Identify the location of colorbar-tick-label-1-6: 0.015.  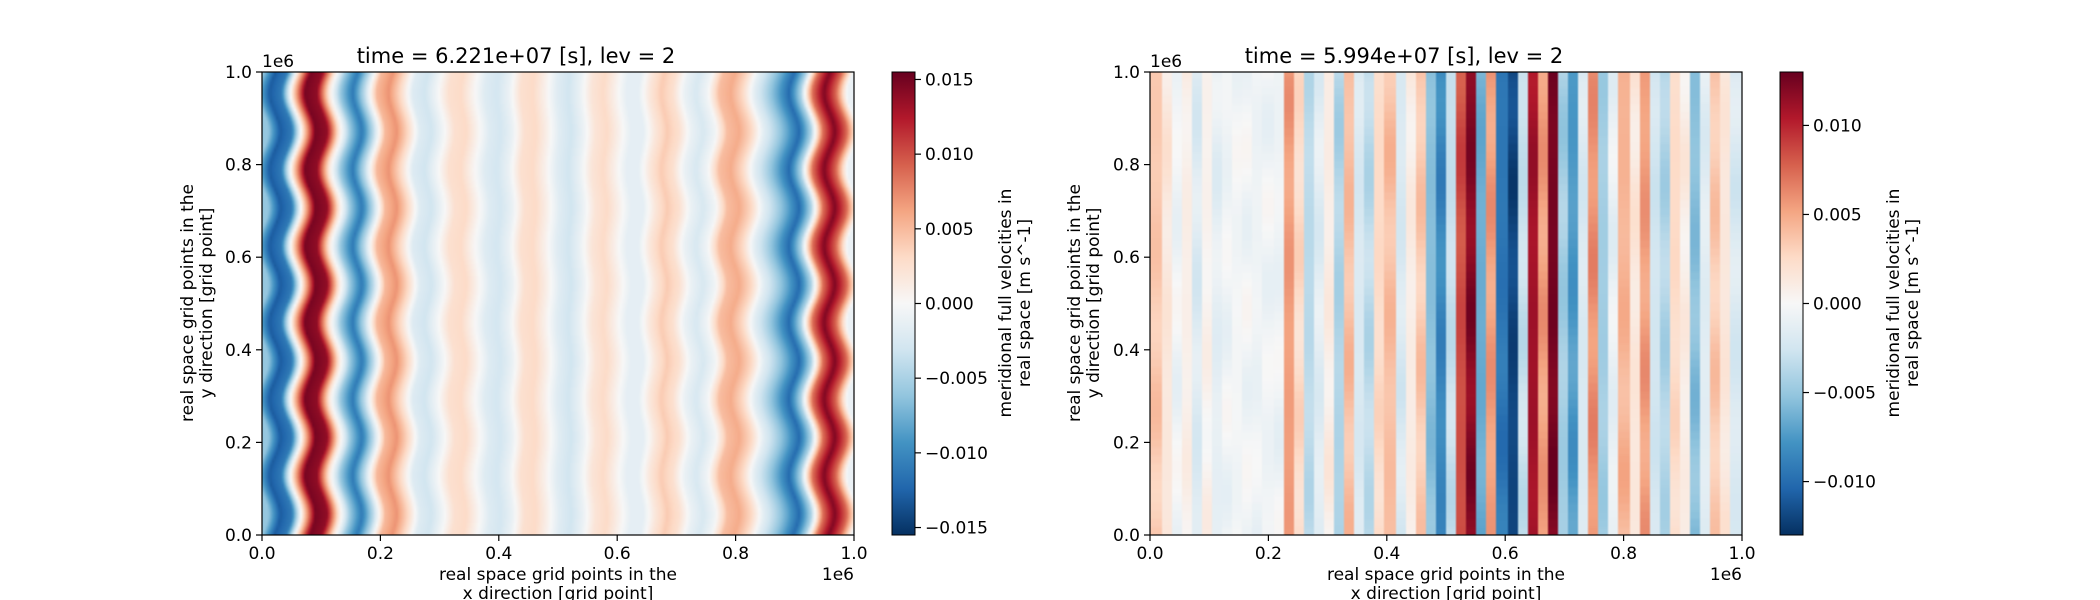
(949, 80).